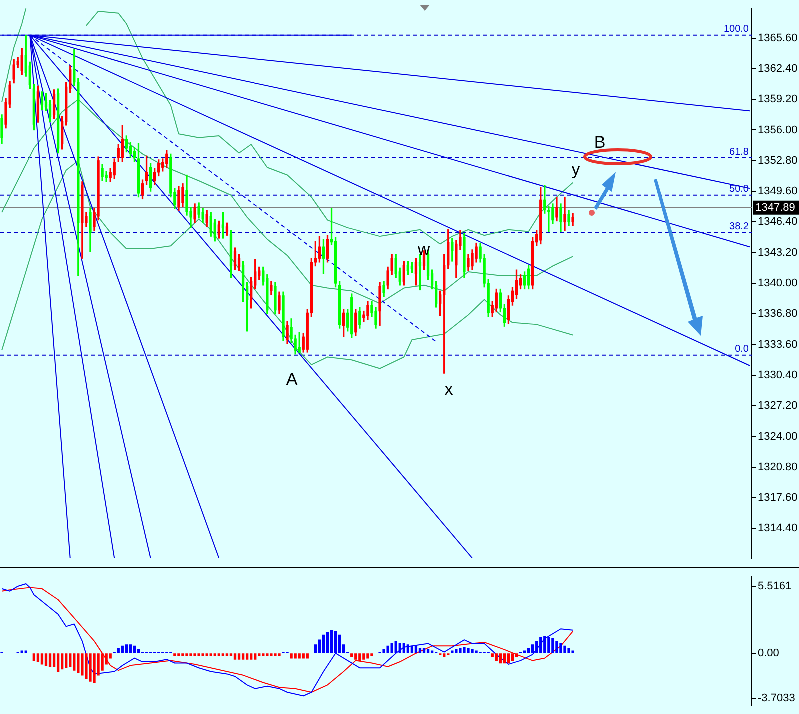 Image resolution: width=799 pixels, height=714 pixels. I want to click on y-tick-label: 1330.40, so click(778, 375).